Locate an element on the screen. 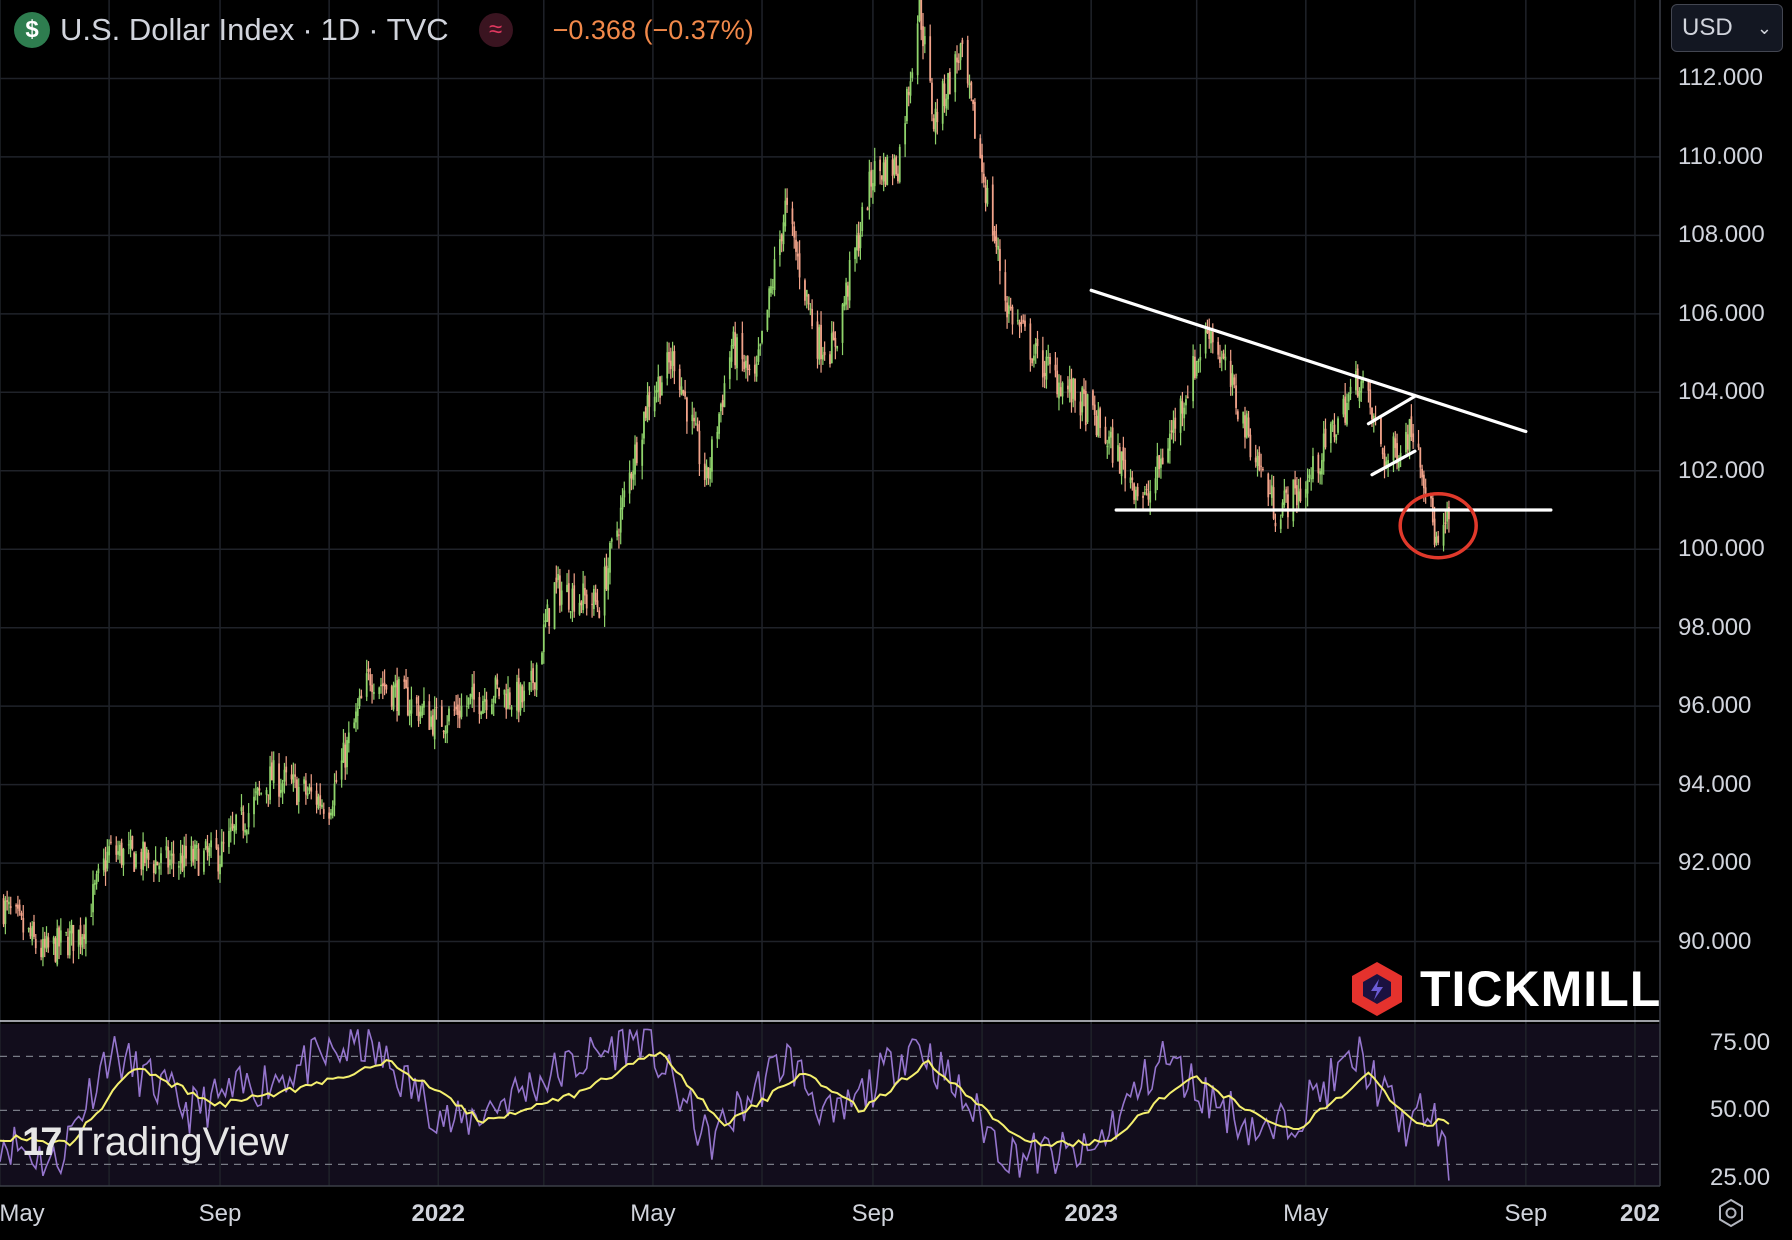 This screenshot has width=1792, height=1240. currency-value: USD is located at coordinates (1707, 27).